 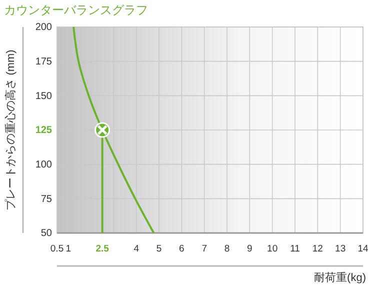 What do you see at coordinates (181, 249) in the screenshot?
I see `x-tick-label: 6` at bounding box center [181, 249].